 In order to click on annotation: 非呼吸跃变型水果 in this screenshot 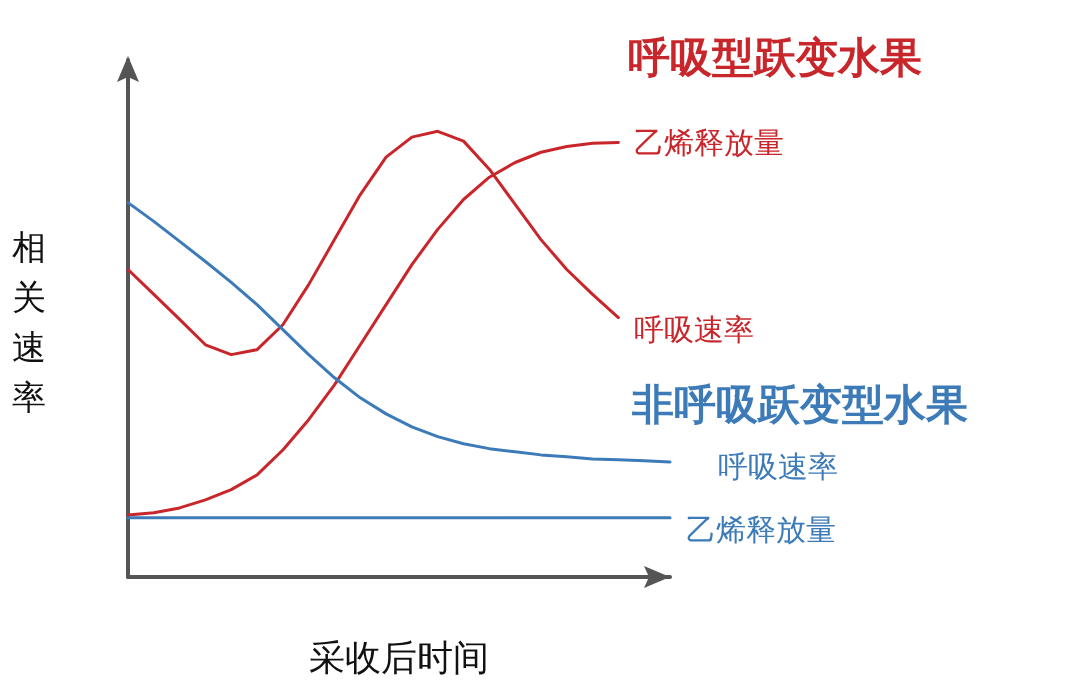, I will do `click(800, 405)`.